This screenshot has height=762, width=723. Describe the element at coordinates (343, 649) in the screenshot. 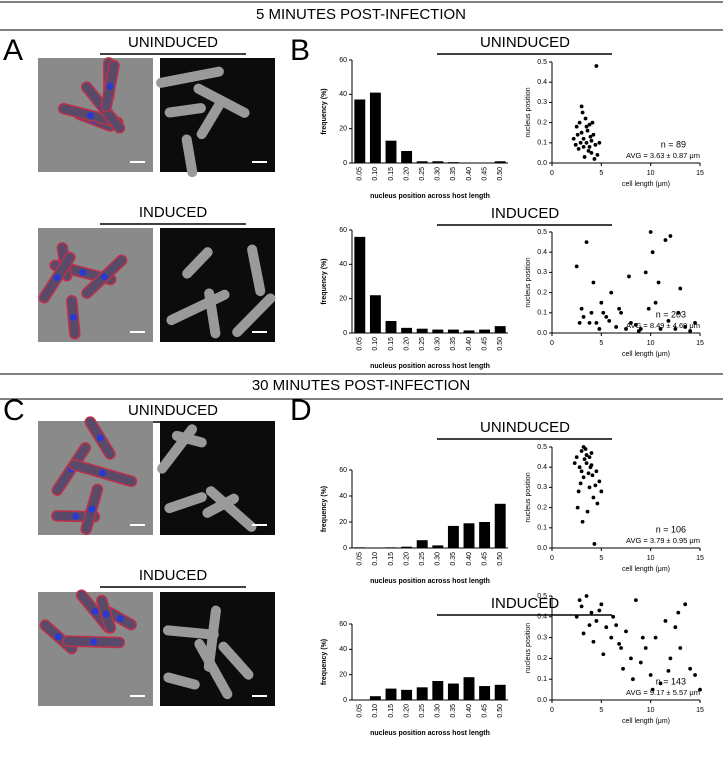

I see `y-tick-label: 40` at that location.